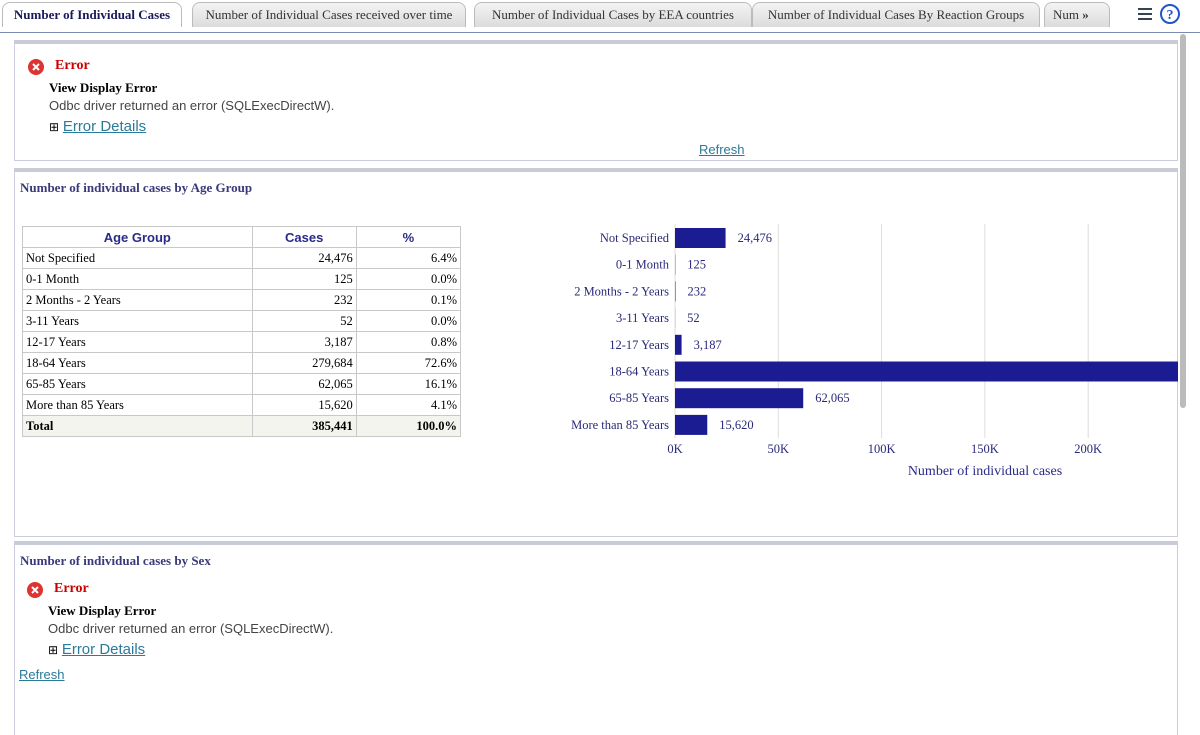 The height and width of the screenshot is (735, 1200). Describe the element at coordinates (304, 279) in the screenshot. I see `table-cell: 125` at that location.